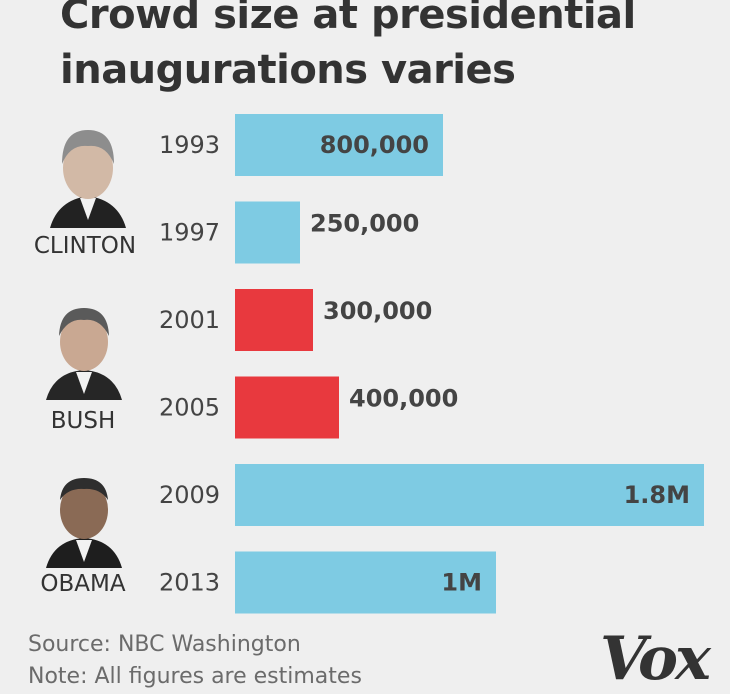 The height and width of the screenshot is (694, 730). What do you see at coordinates (374, 145) in the screenshot?
I see `value-label-1993: 800,000` at bounding box center [374, 145].